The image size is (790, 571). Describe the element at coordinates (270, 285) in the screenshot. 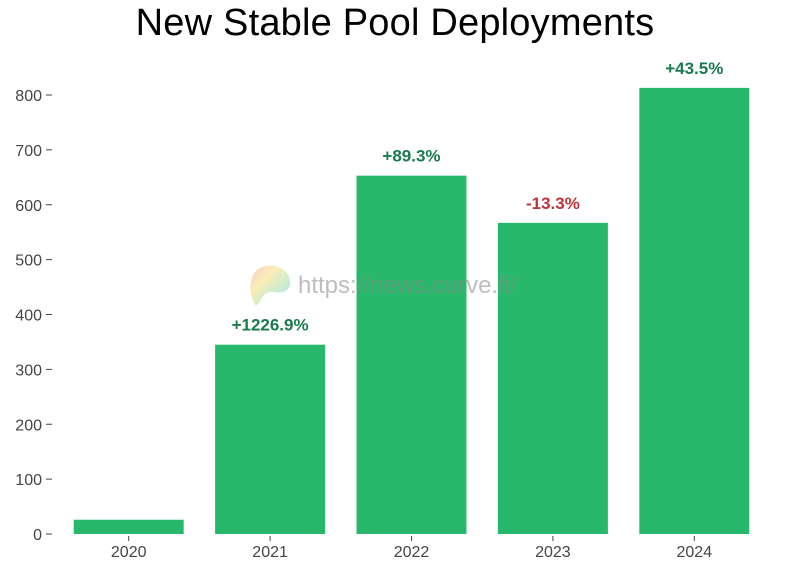

I see `curve-logo-icon` at that location.